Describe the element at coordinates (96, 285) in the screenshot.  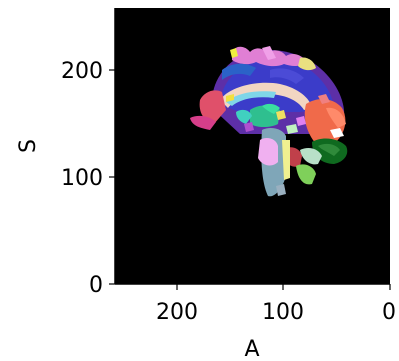
I see `y-tick-label-0: 0` at that location.